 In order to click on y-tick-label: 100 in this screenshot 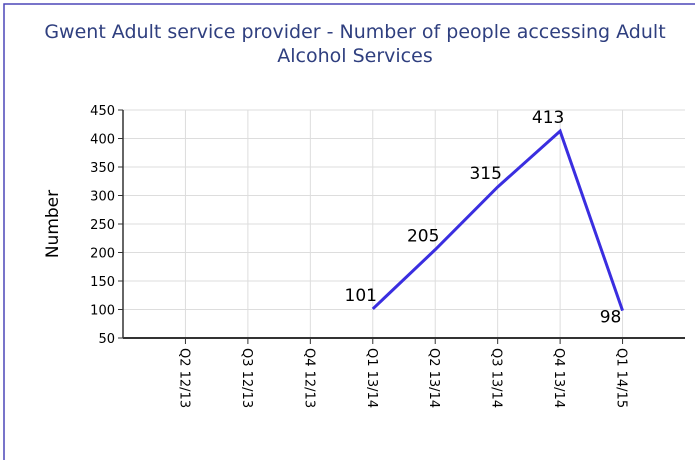, I will do `click(102, 311)`.